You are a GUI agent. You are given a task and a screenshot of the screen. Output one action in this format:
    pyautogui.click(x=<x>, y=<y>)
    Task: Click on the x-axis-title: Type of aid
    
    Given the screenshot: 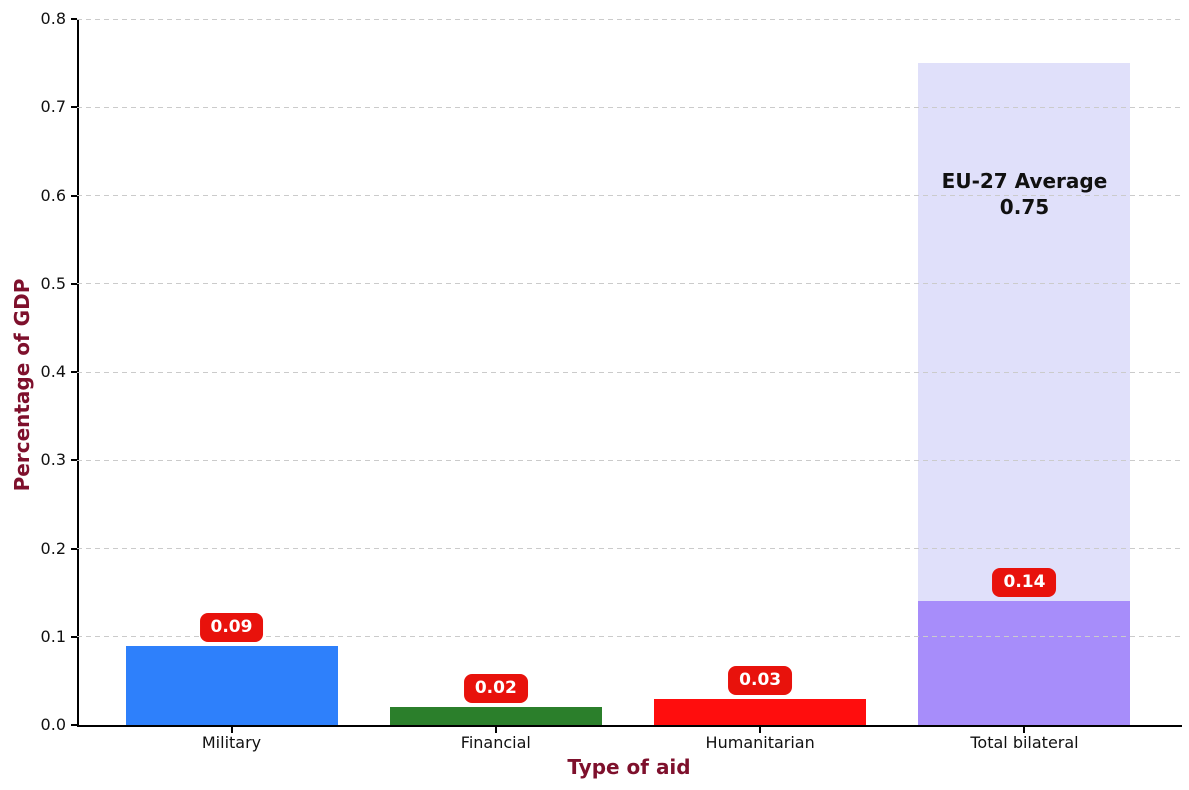 What is the action you would take?
    pyautogui.click(x=629, y=767)
    